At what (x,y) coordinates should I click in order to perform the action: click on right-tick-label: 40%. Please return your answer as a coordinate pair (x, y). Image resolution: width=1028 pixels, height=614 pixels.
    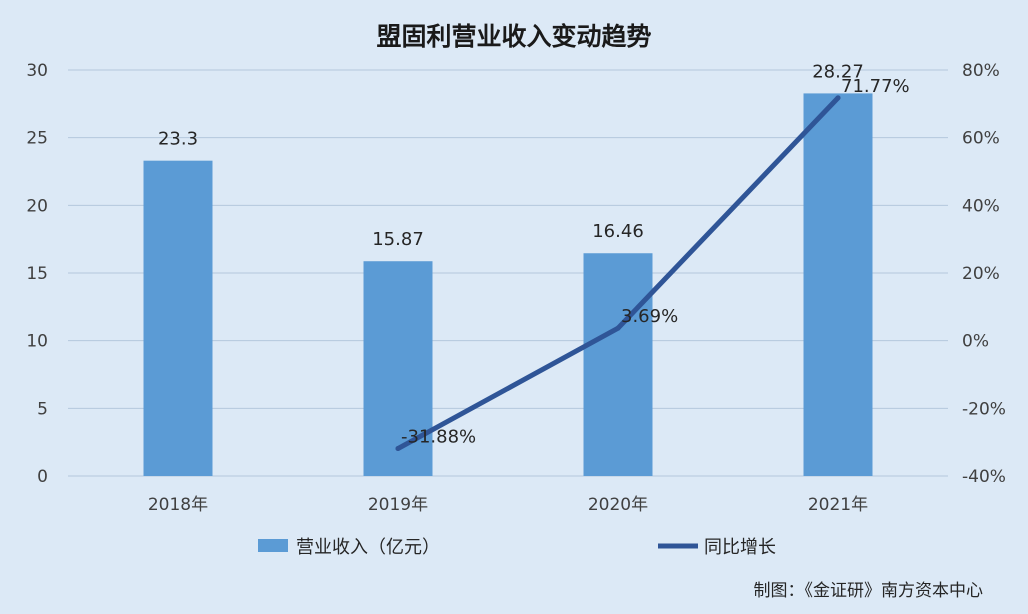
    Looking at the image, I should click on (981, 206).